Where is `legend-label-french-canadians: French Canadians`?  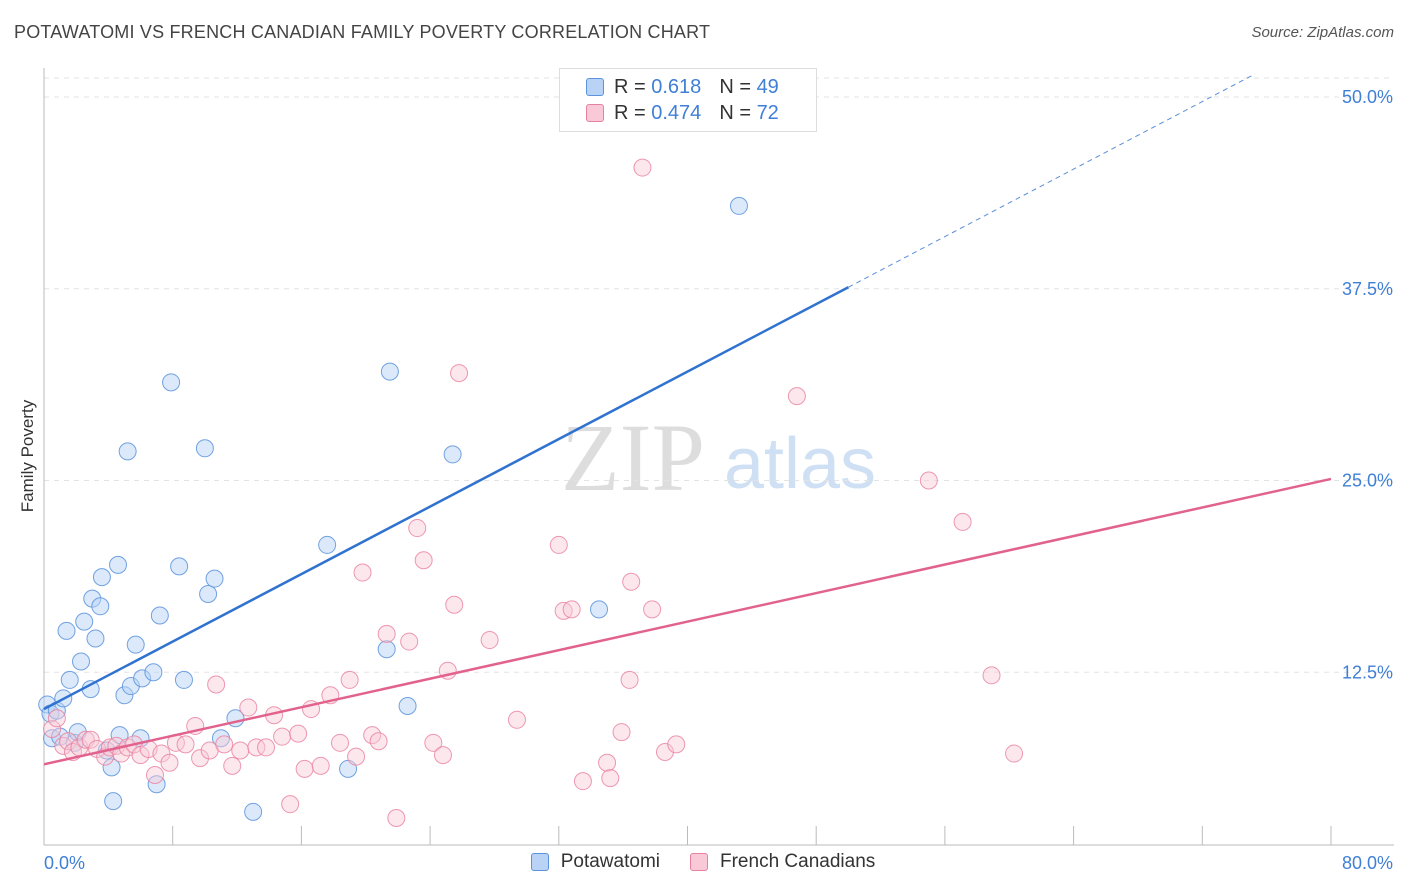
legend-label-french-canadians: French Canadians is located at coordinates (798, 861).